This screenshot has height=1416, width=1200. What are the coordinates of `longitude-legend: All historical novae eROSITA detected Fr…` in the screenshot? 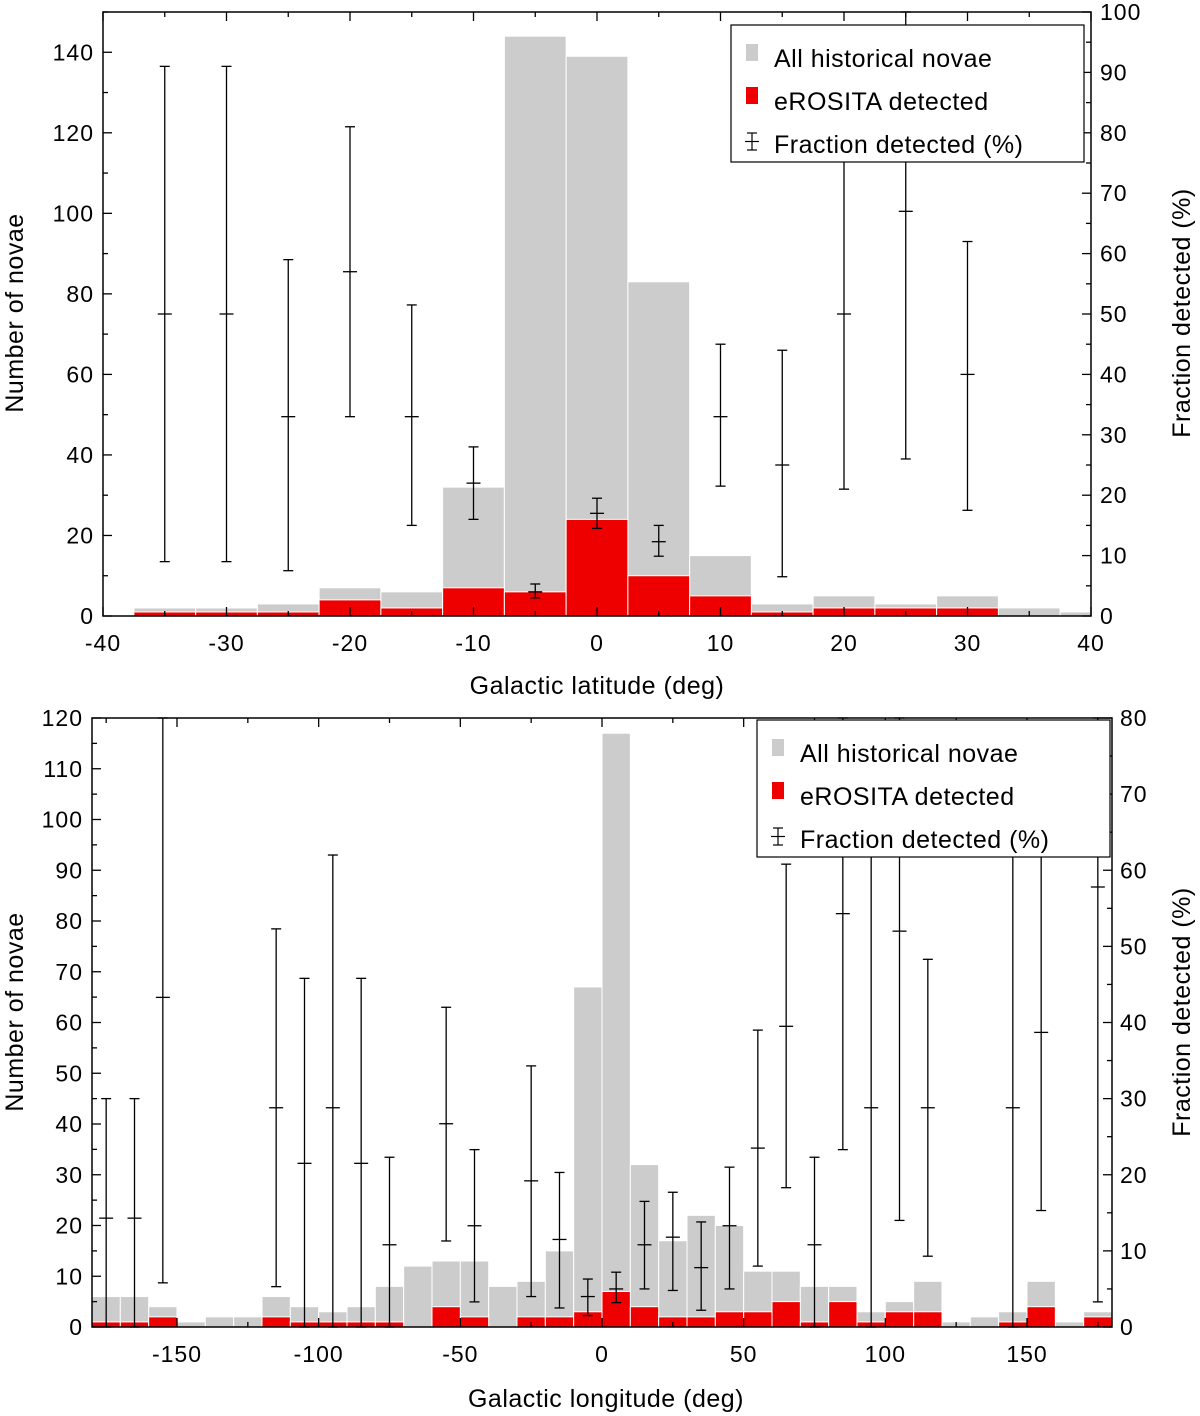 It's located at (933, 788).